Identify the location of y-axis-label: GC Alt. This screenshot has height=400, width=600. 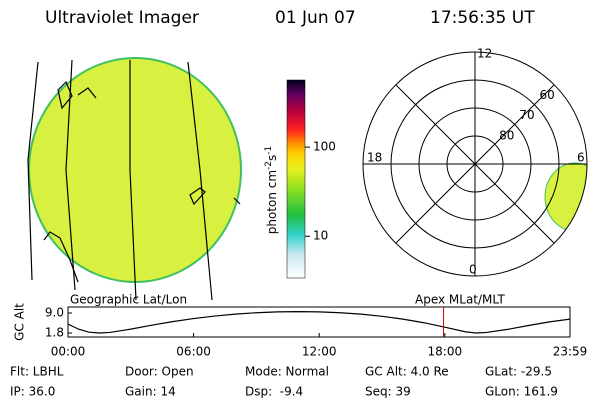
(20, 322).